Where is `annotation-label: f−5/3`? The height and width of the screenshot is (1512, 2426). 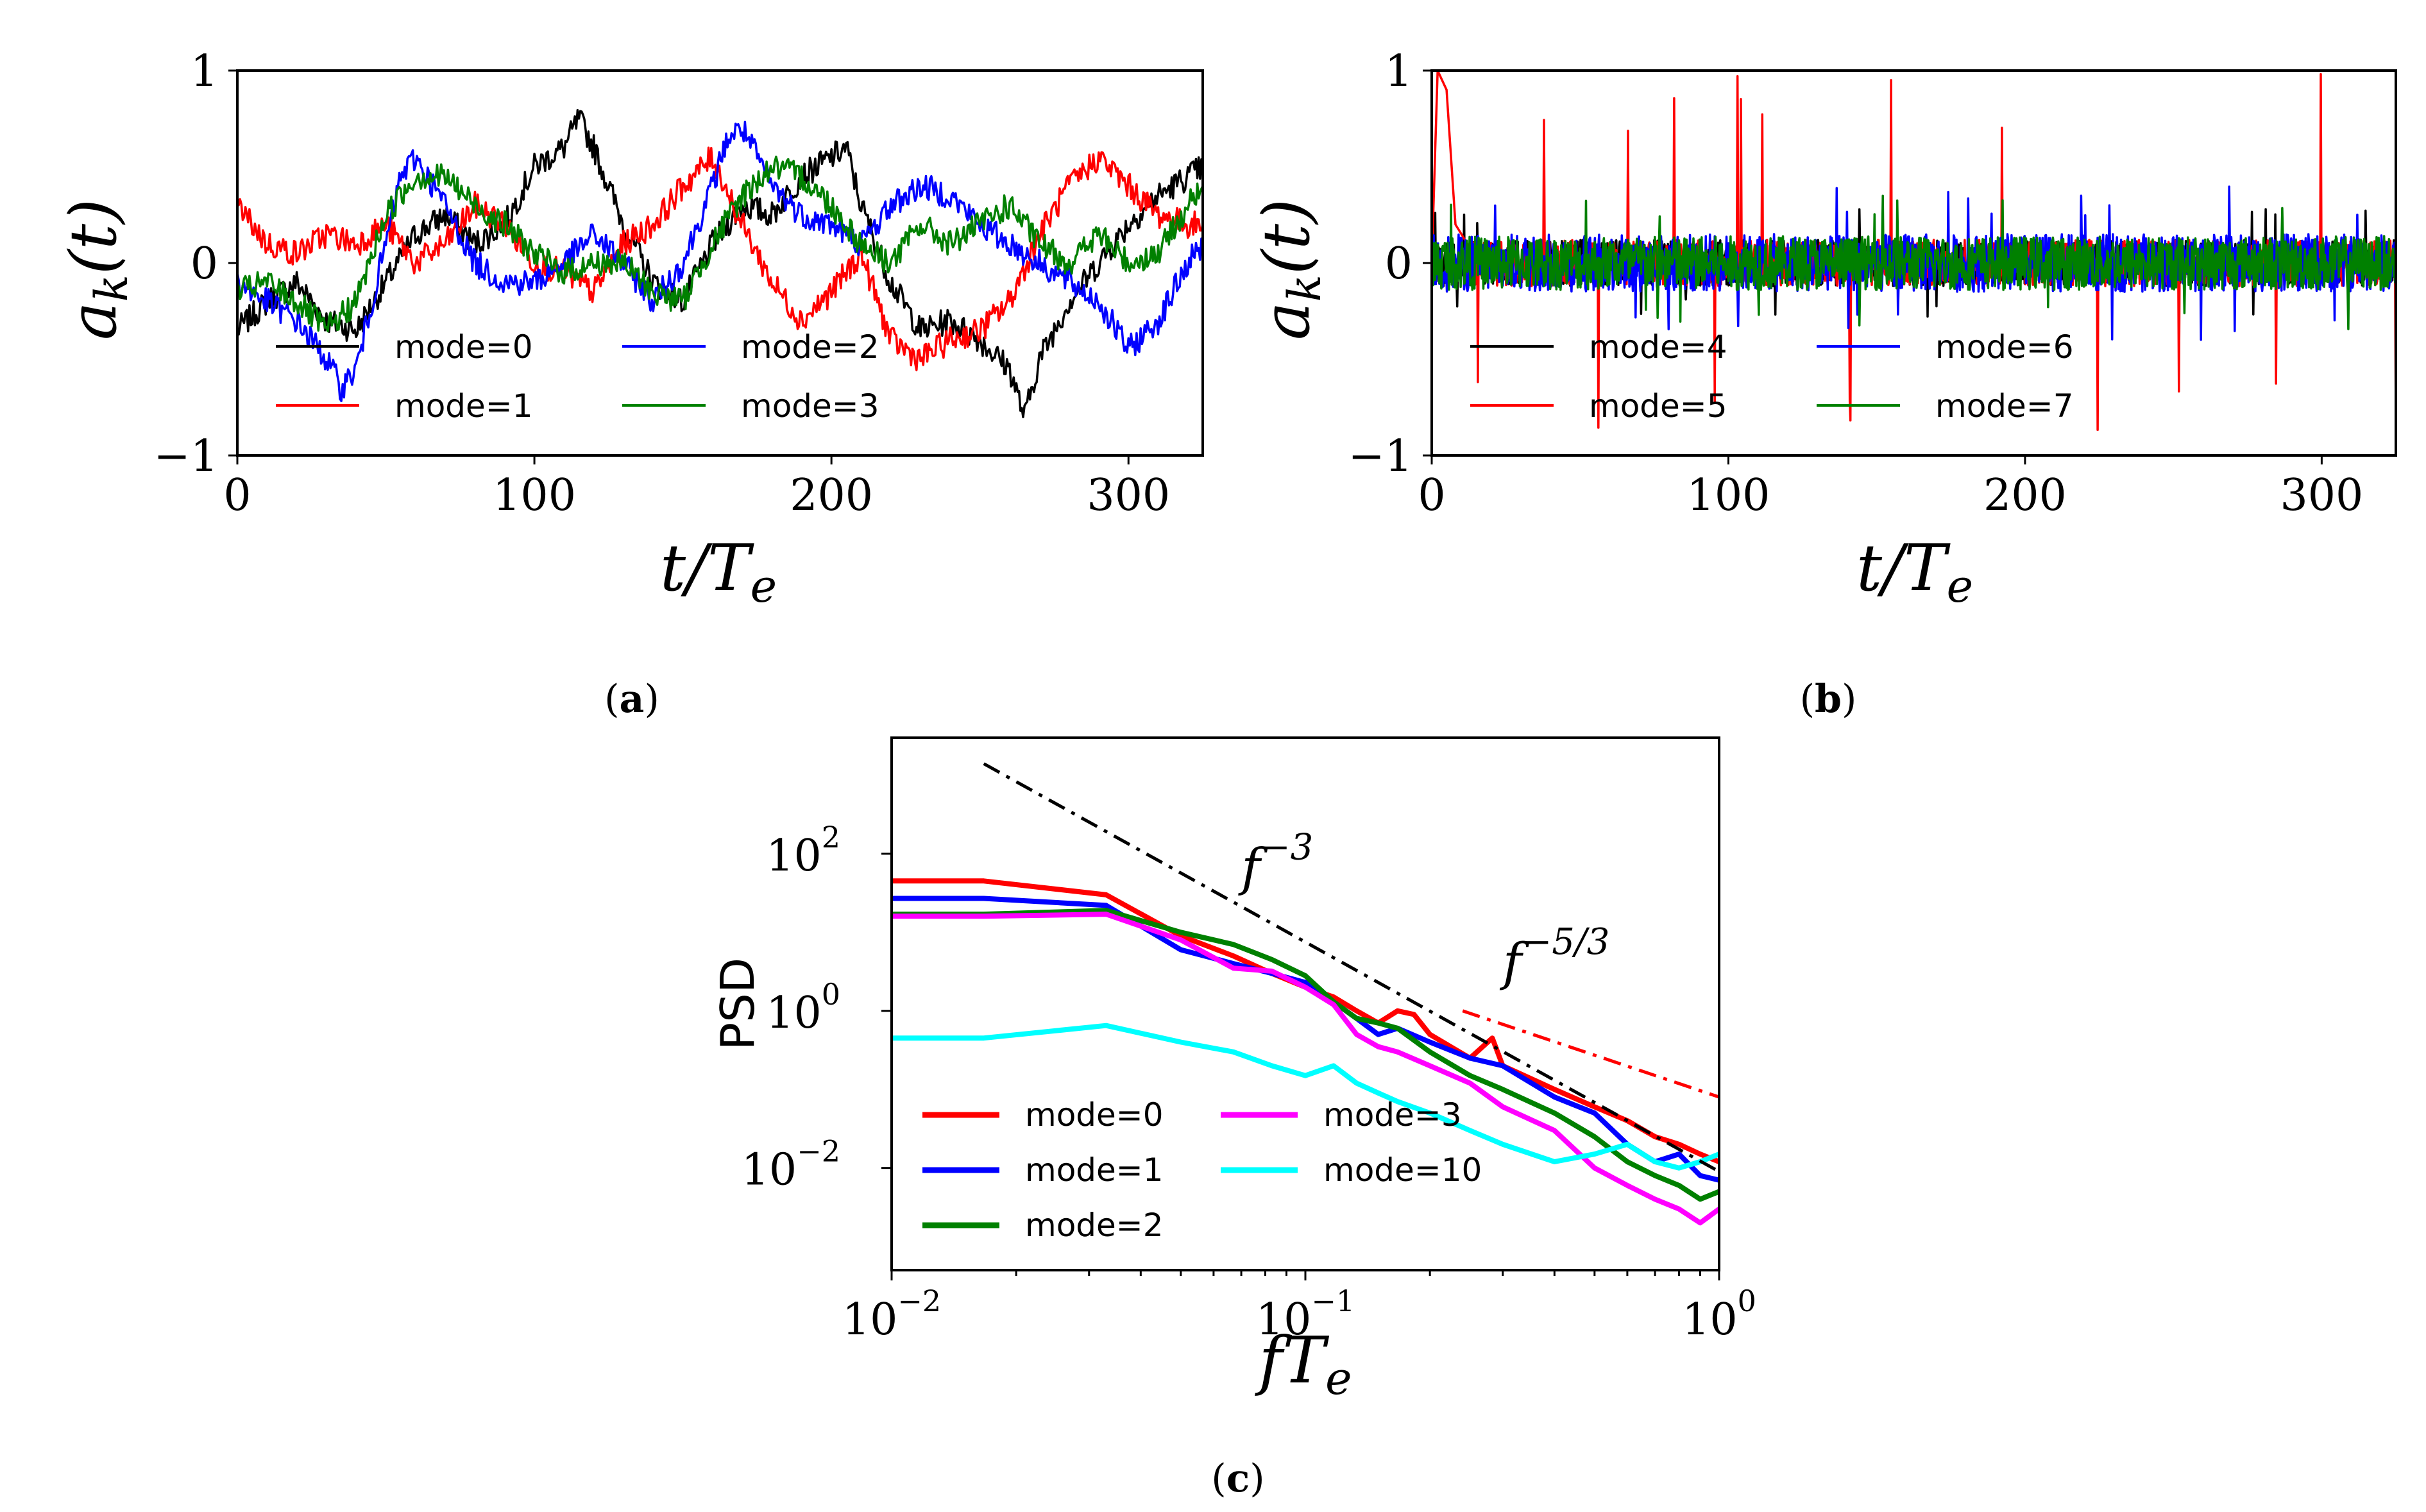
annotation-label: f−5/3 is located at coordinates (1555, 957).